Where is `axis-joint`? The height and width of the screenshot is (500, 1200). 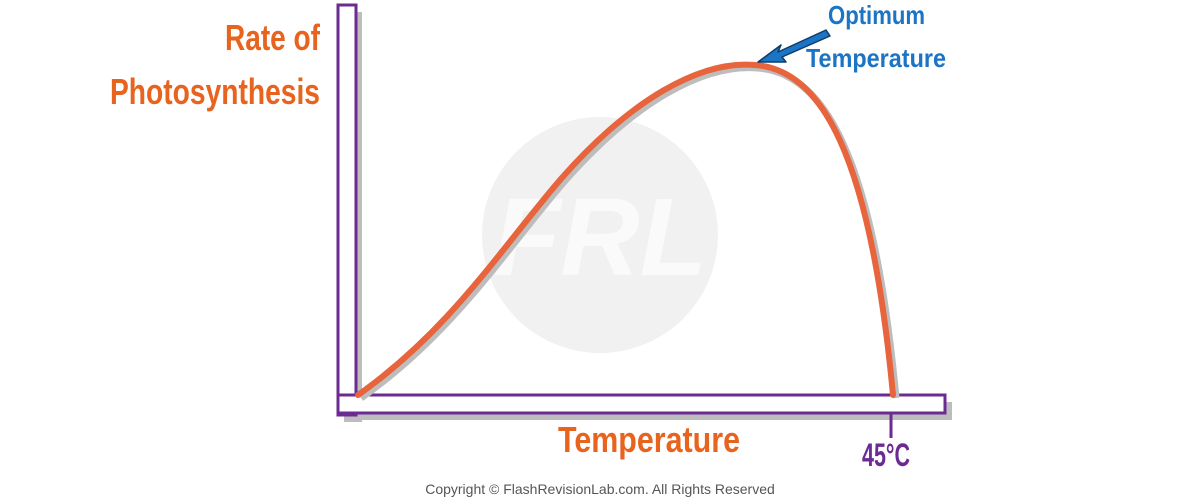
axis-joint is located at coordinates (347, 404).